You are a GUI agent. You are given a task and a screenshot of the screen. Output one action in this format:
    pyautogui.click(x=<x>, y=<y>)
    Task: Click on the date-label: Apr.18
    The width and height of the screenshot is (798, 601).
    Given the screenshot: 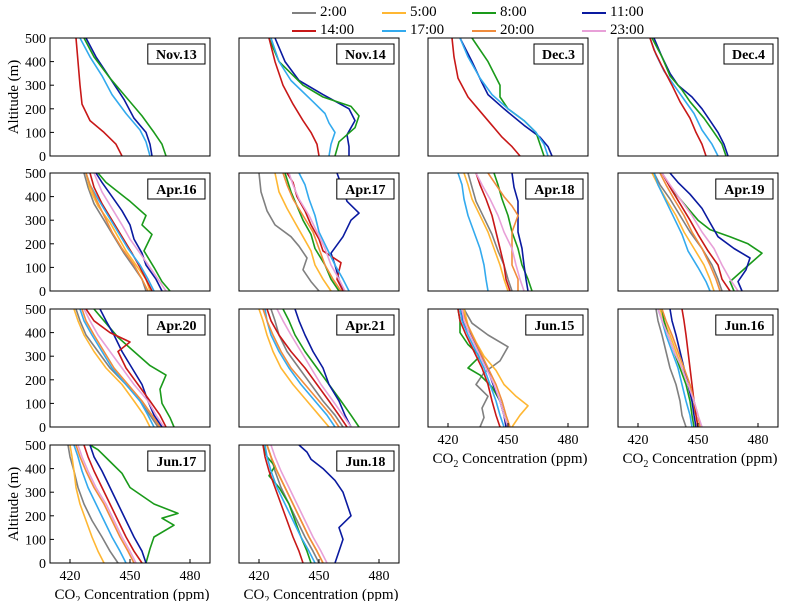 What is the action you would take?
    pyautogui.click(x=554, y=190)
    